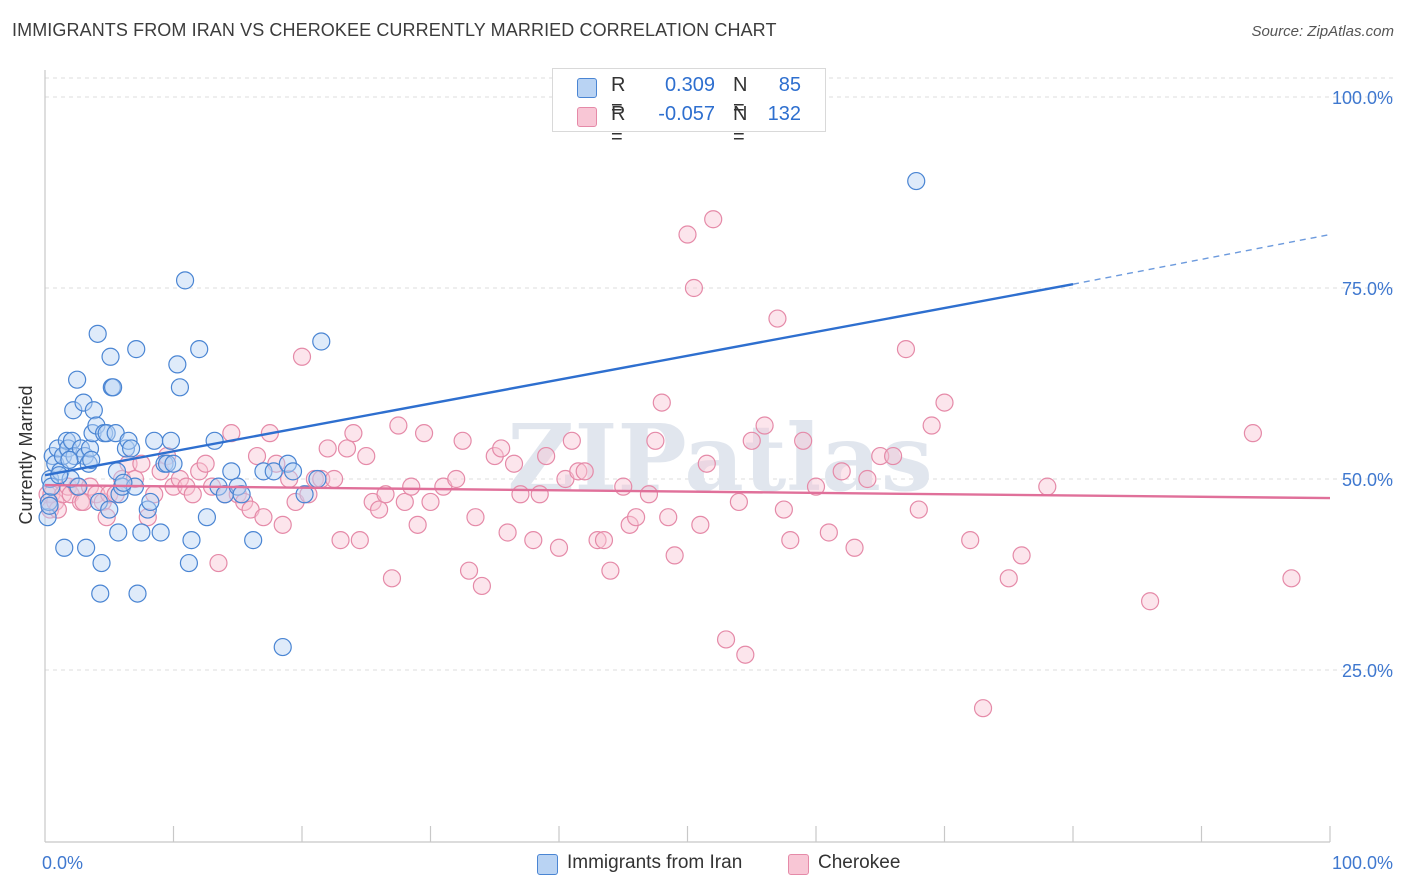 The width and height of the screenshot is (1406, 892). I want to click on y-tick-label: 75.0%, so click(1367, 289).